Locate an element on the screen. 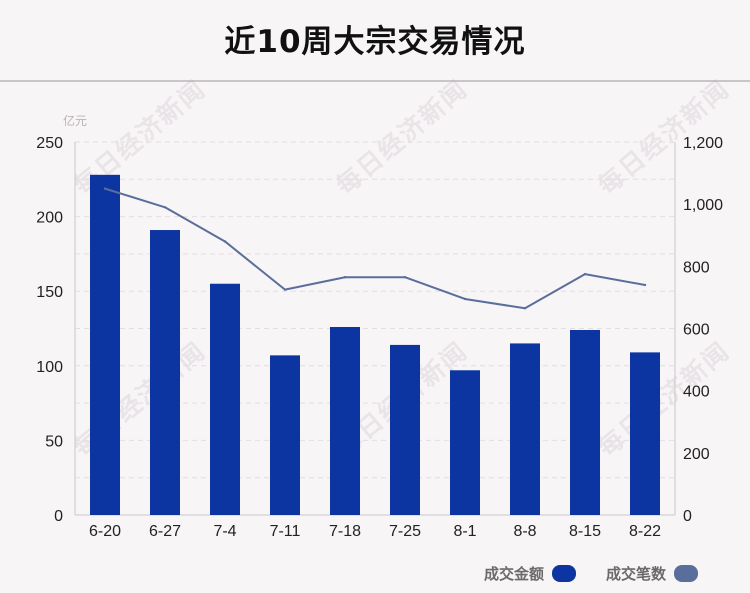 Image resolution: width=750 pixels, height=593 pixels. y-right-tick-label: 0 is located at coordinates (687, 516).